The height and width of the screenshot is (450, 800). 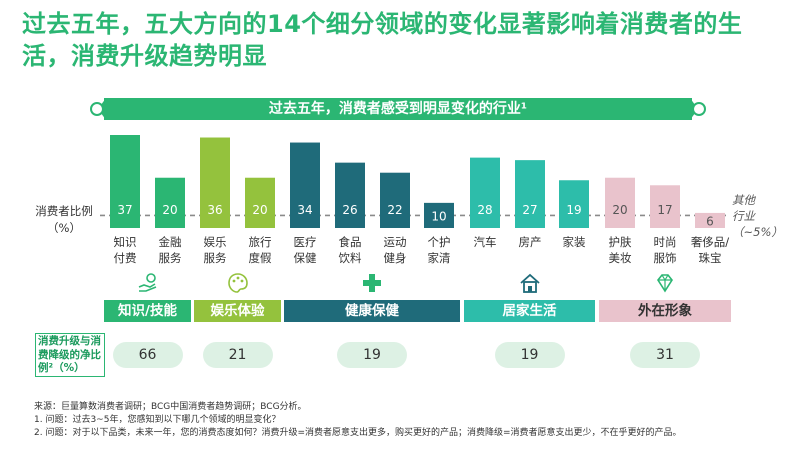 What do you see at coordinates (157, 420) in the screenshot?
I see `footnote-1: 1. 问题：过去3~5年，您感知到以下哪几个领域的明显变化？` at bounding box center [157, 420].